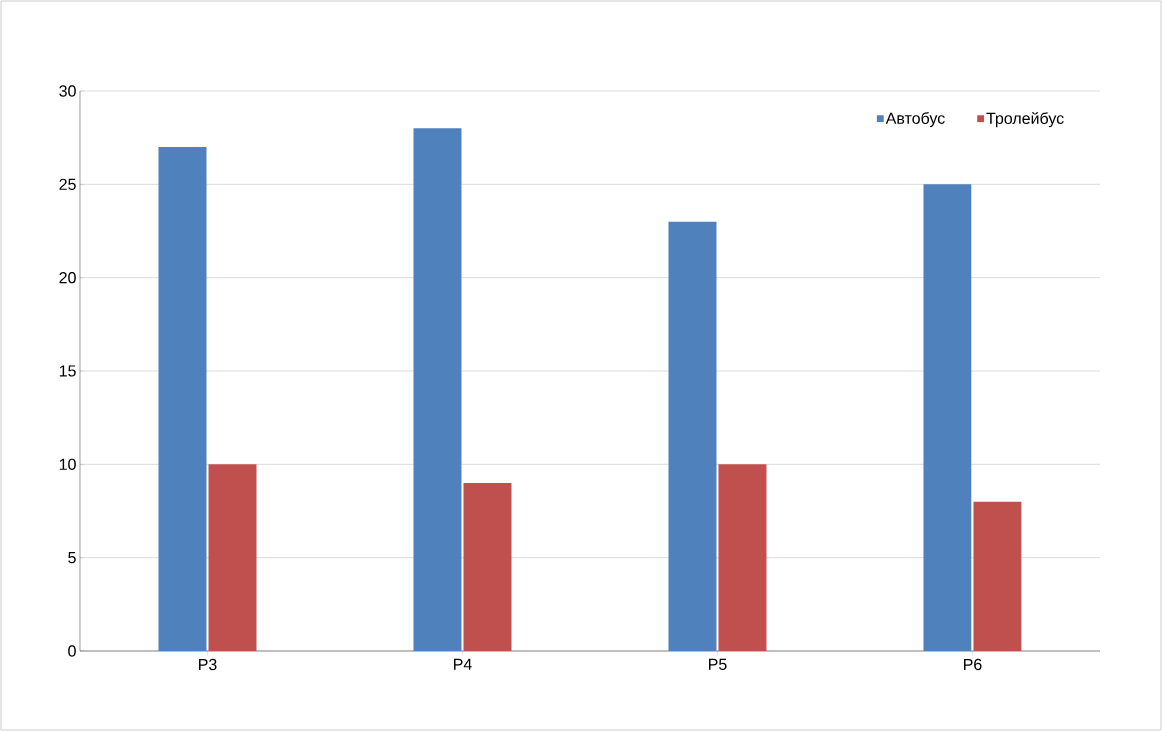 Image resolution: width=1162 pixels, height=731 pixels. Describe the element at coordinates (67, 184) in the screenshot. I see `y-tick-label: 25` at that location.